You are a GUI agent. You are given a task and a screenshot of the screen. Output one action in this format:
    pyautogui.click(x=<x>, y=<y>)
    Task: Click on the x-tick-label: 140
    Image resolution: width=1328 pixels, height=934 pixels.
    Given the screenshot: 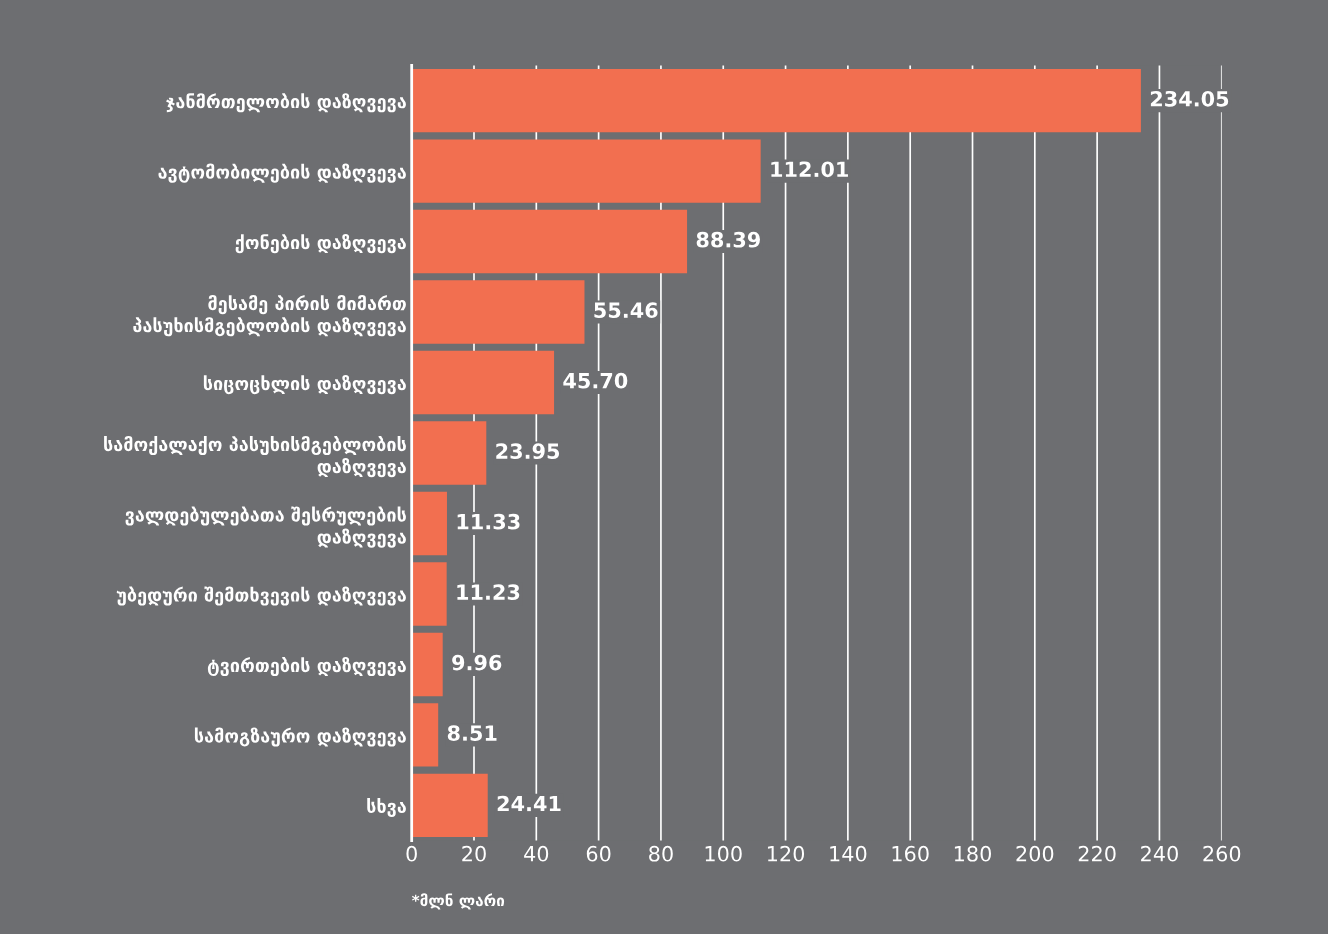 What is the action you would take?
    pyautogui.click(x=848, y=853)
    